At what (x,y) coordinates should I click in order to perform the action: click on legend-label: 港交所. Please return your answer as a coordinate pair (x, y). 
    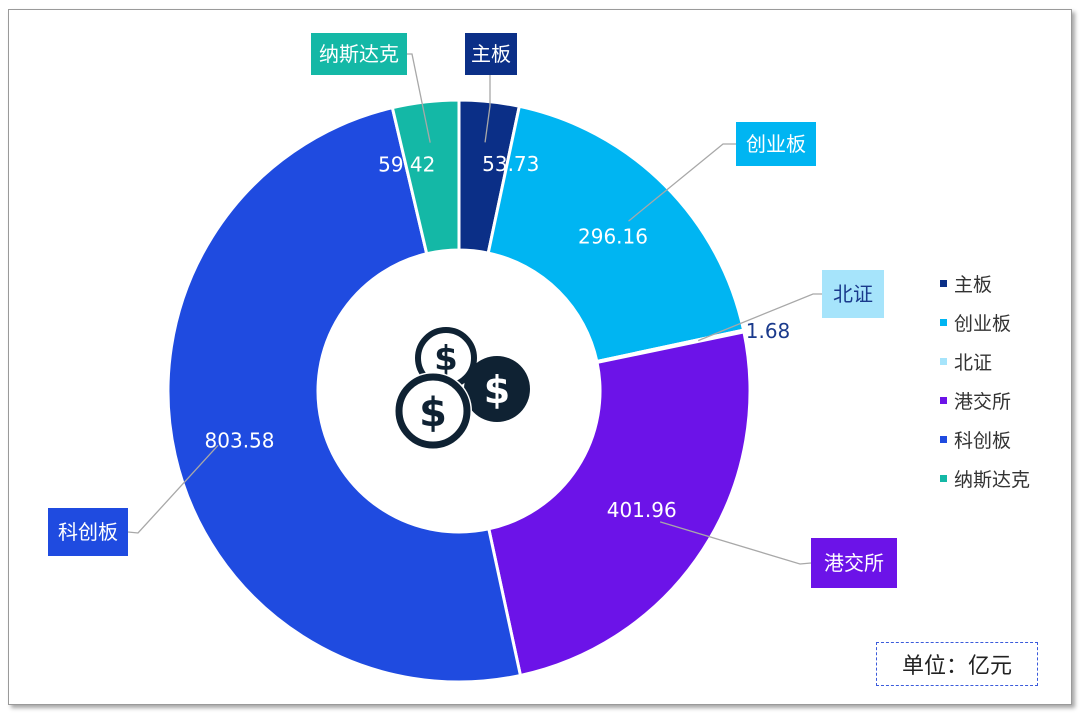
    Looking at the image, I should click on (983, 402).